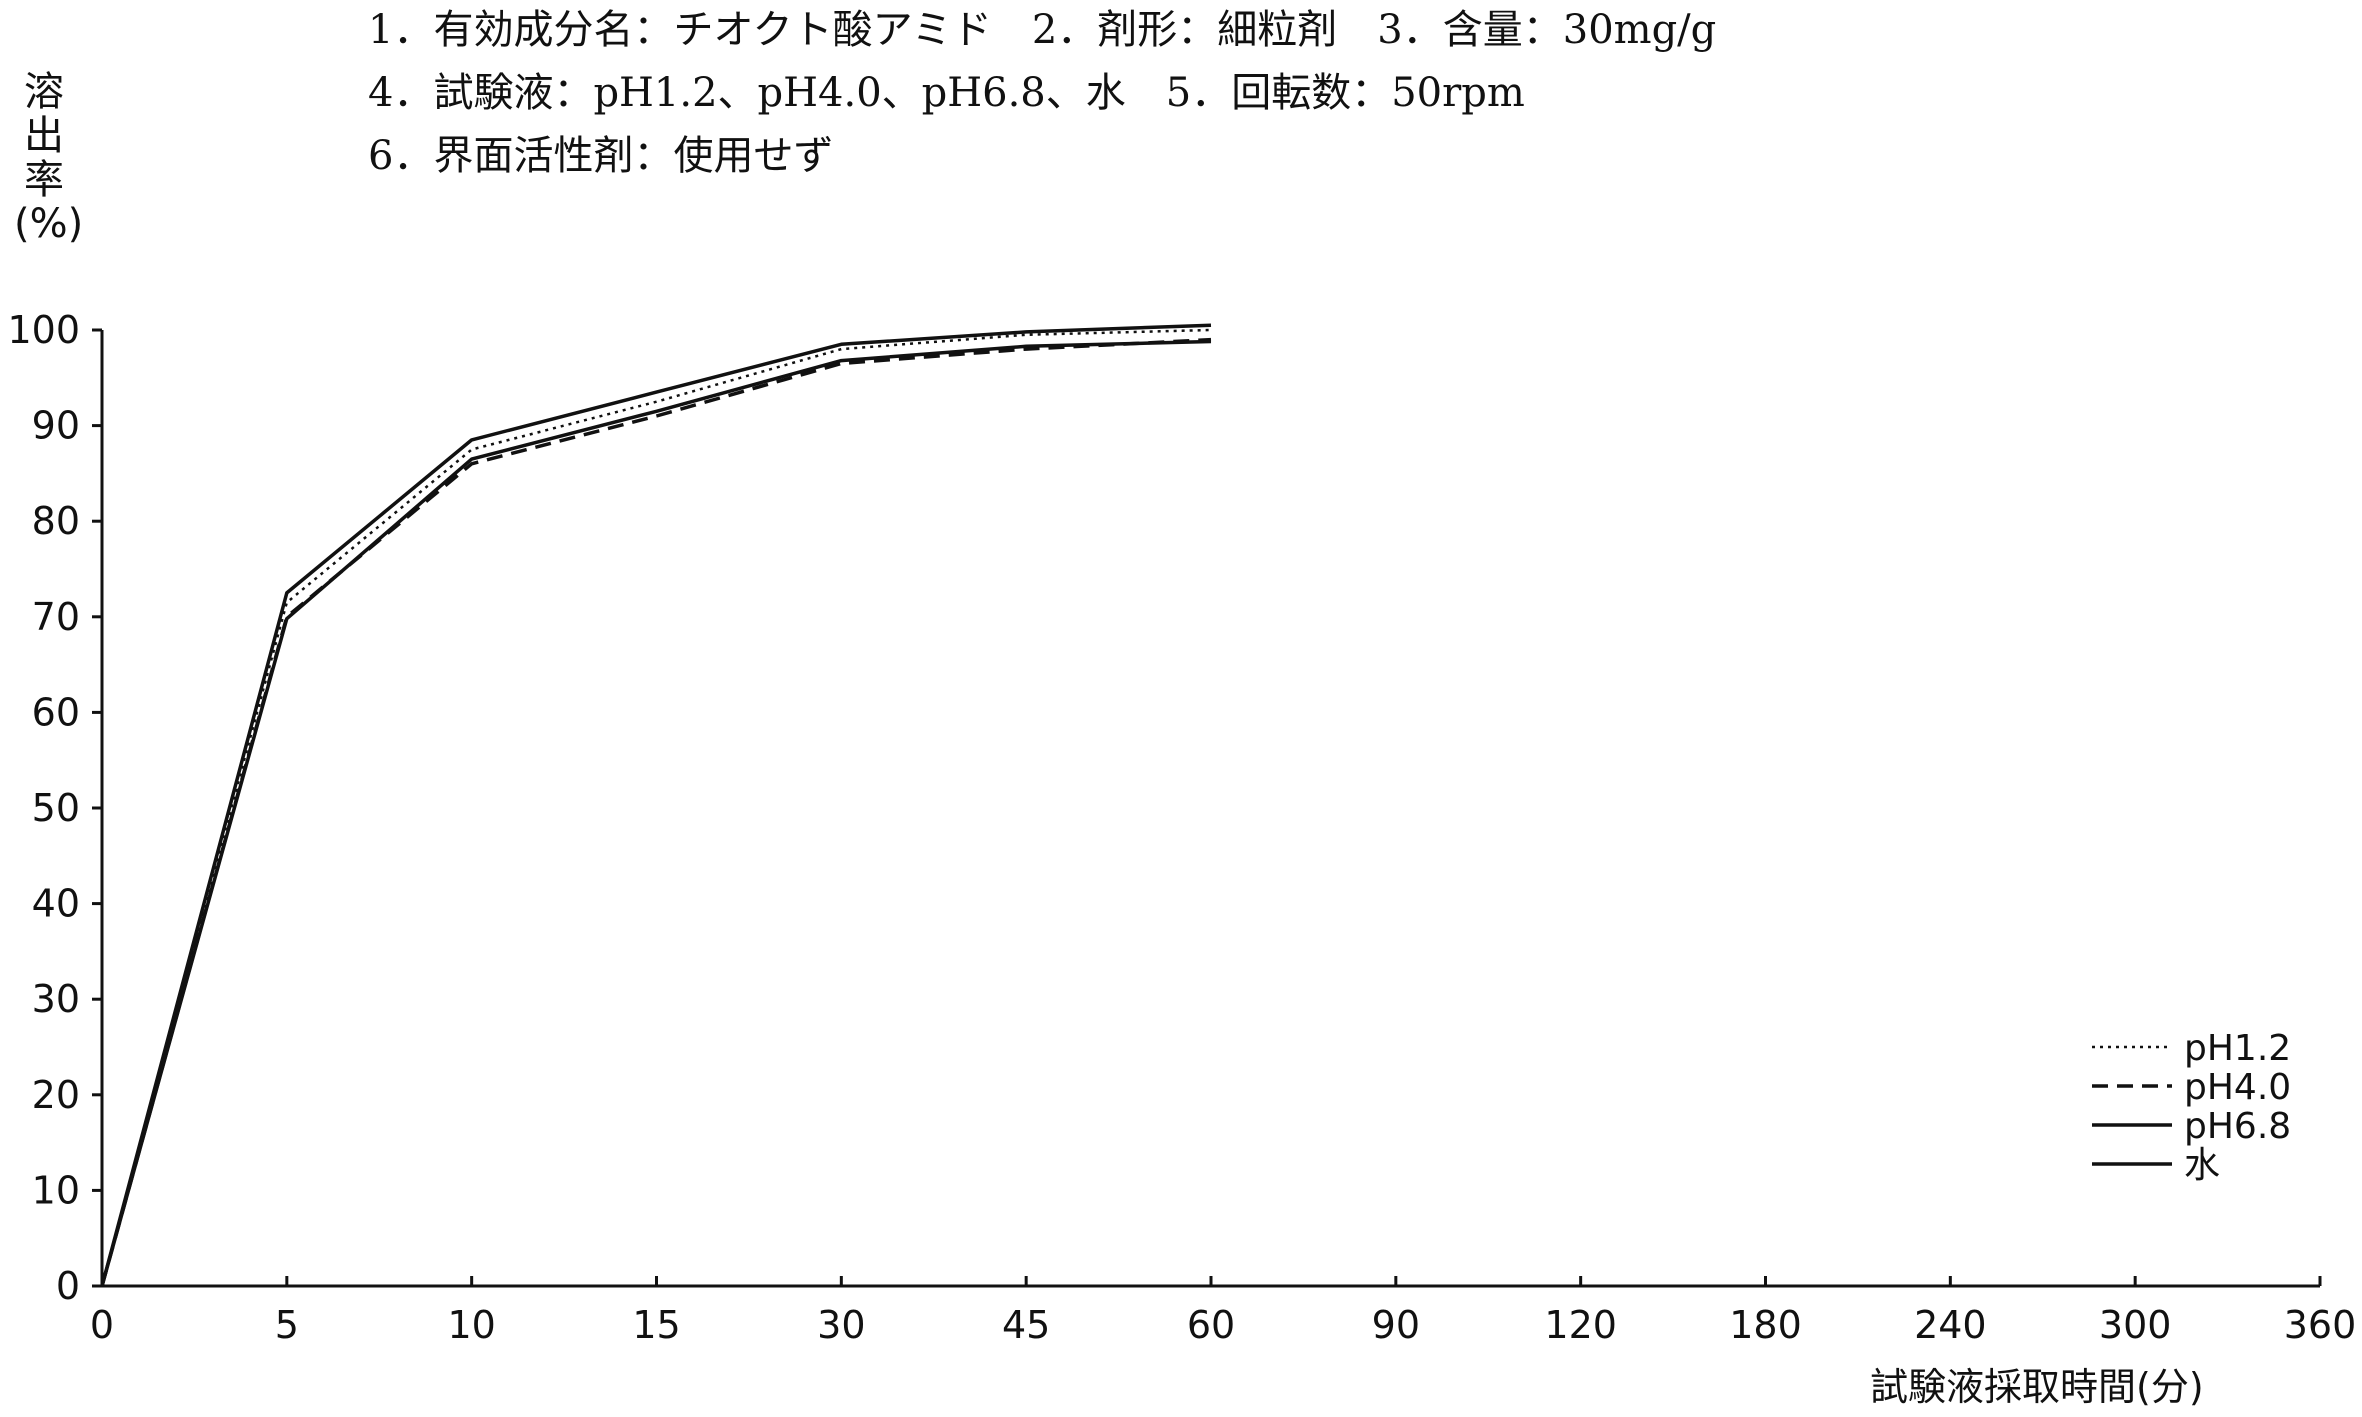  I want to click on y-tick-label: 80, so click(56, 521).